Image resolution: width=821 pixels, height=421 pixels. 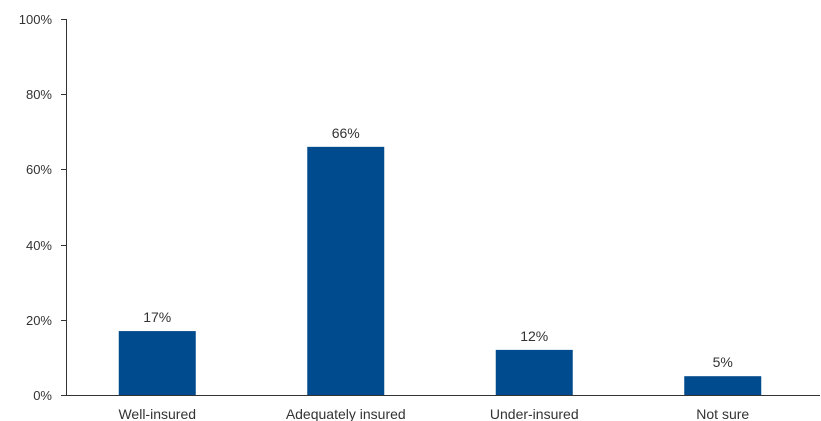 What do you see at coordinates (723, 362) in the screenshot?
I see `data-label: 5%` at bounding box center [723, 362].